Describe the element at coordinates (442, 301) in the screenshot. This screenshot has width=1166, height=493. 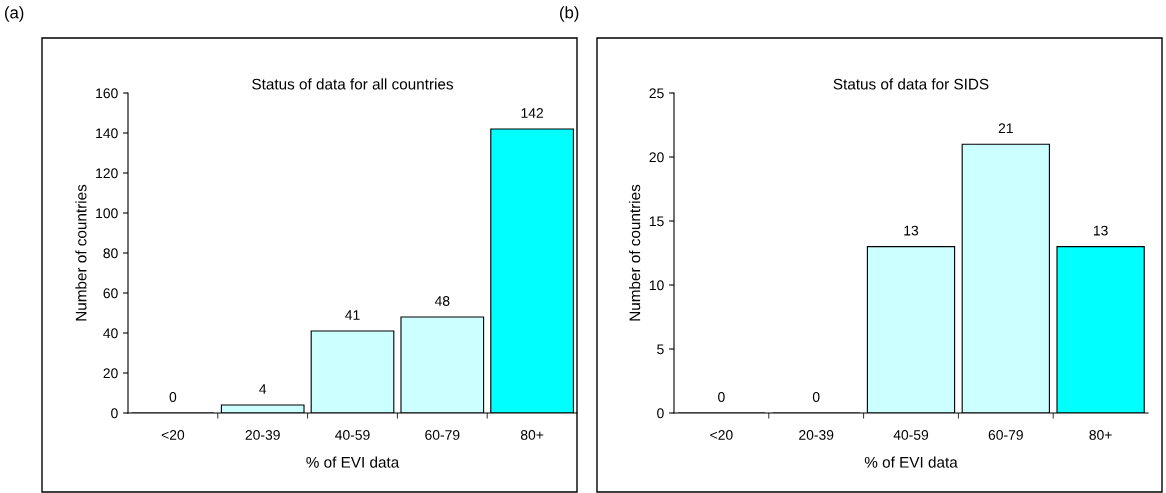
I see `data-label: 48` at that location.